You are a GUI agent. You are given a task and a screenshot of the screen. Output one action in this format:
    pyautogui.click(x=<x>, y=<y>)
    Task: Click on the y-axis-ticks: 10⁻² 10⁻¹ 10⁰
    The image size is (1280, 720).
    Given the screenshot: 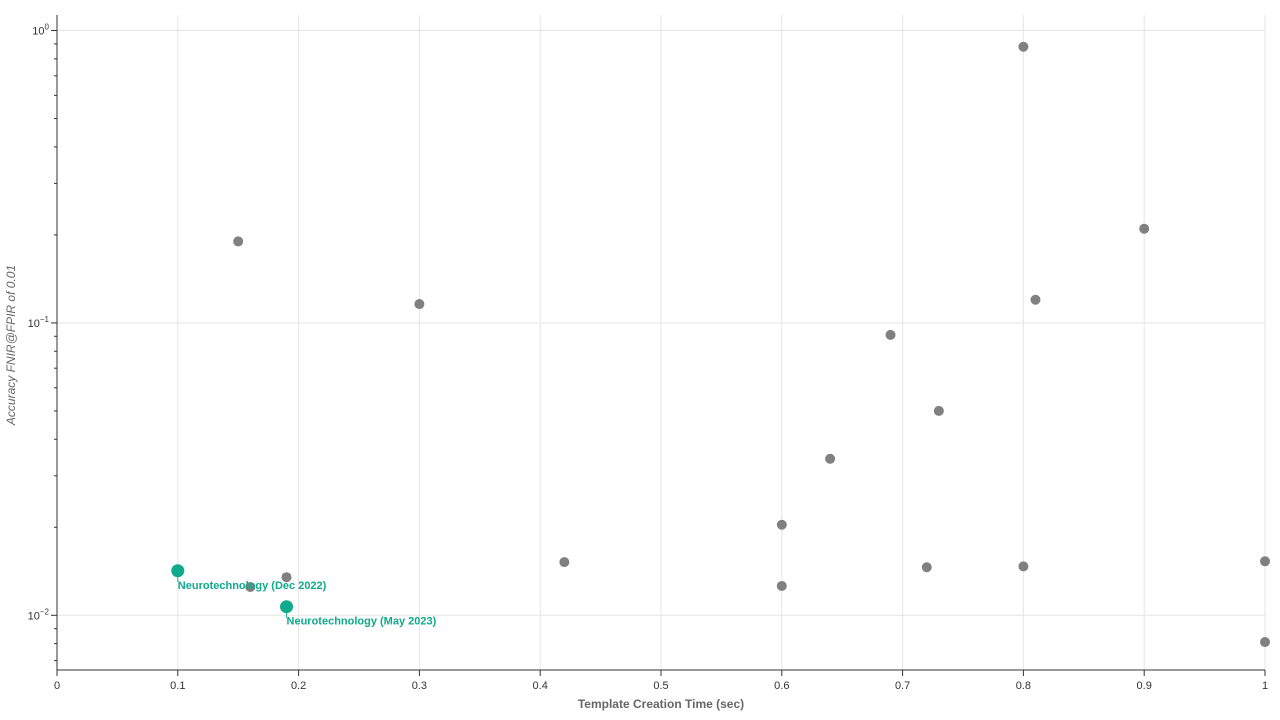 What is the action you would take?
    pyautogui.click(x=42, y=342)
    